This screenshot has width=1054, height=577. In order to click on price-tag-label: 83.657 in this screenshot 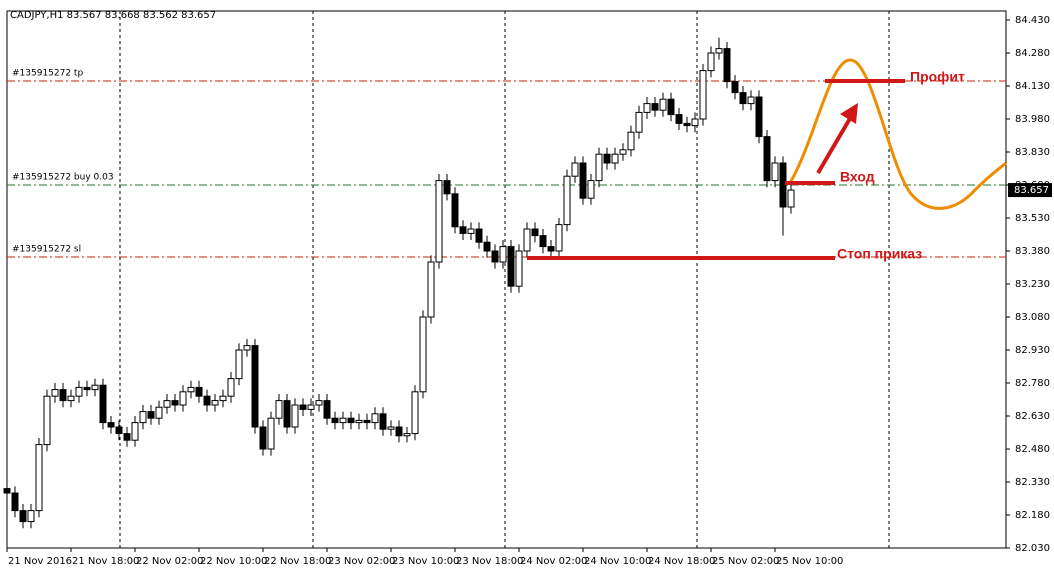, I will do `click(1031, 190)`.